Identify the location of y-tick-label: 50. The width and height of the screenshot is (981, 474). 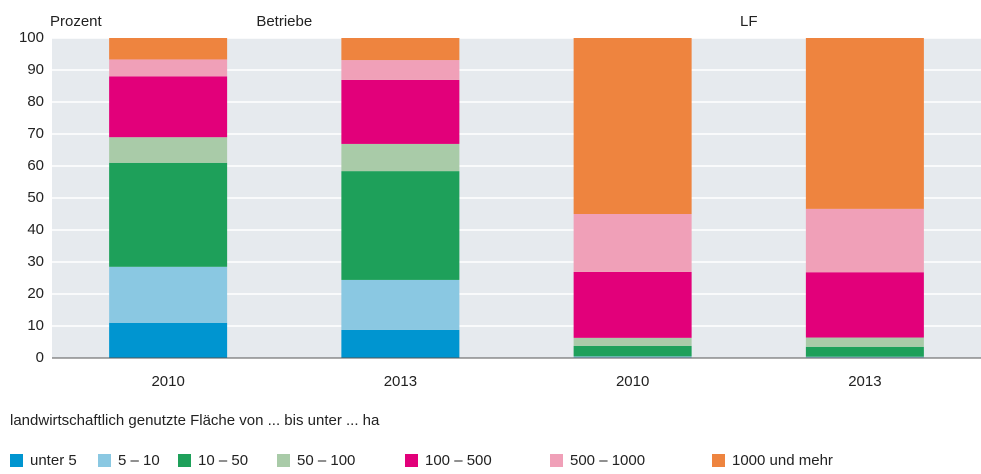
(35, 197).